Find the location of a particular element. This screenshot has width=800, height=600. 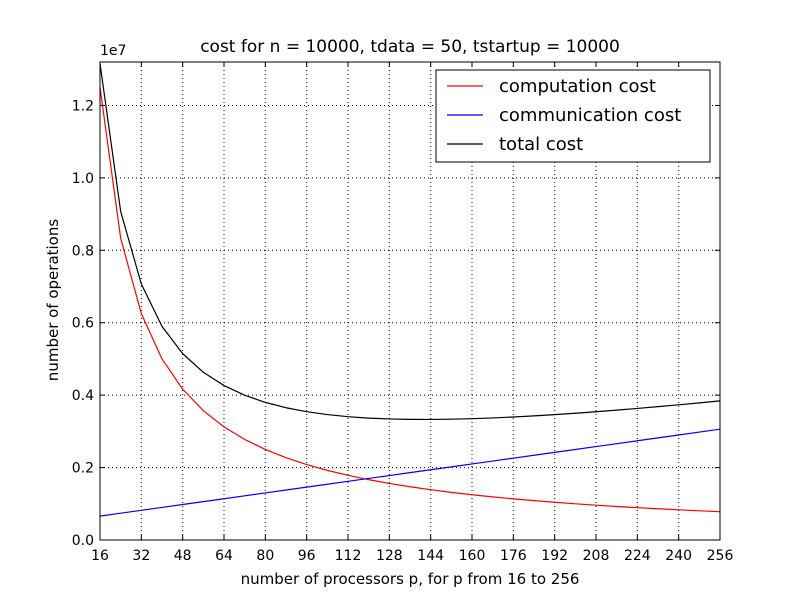

x-tick-label: 48 is located at coordinates (183, 556).